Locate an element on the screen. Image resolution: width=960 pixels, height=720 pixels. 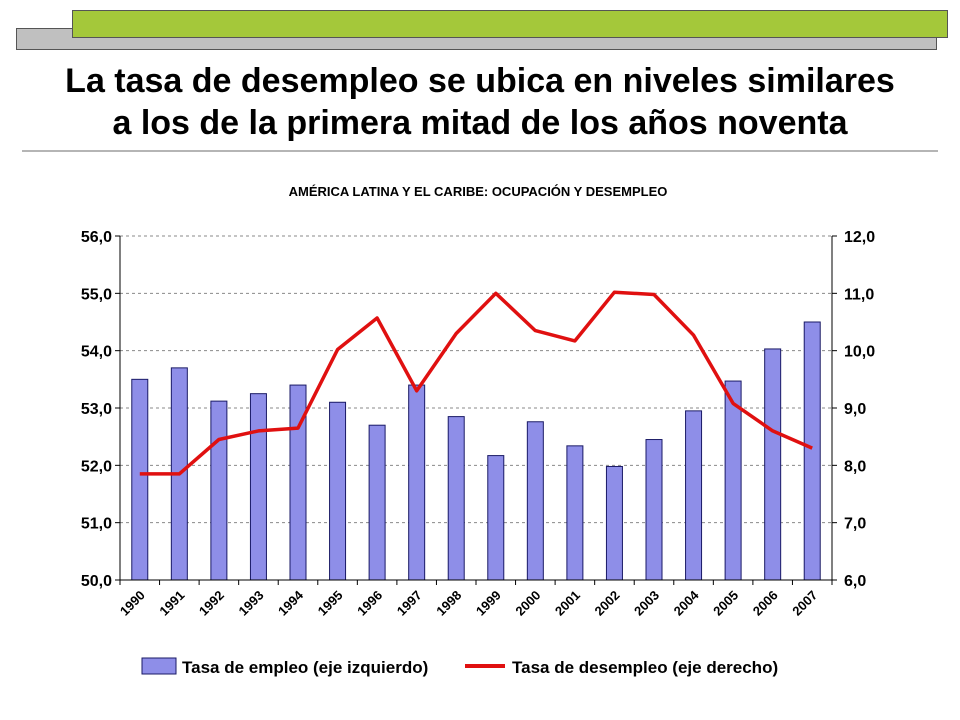
x-tick-label-1992: 1992 is located at coordinates (211, 603).